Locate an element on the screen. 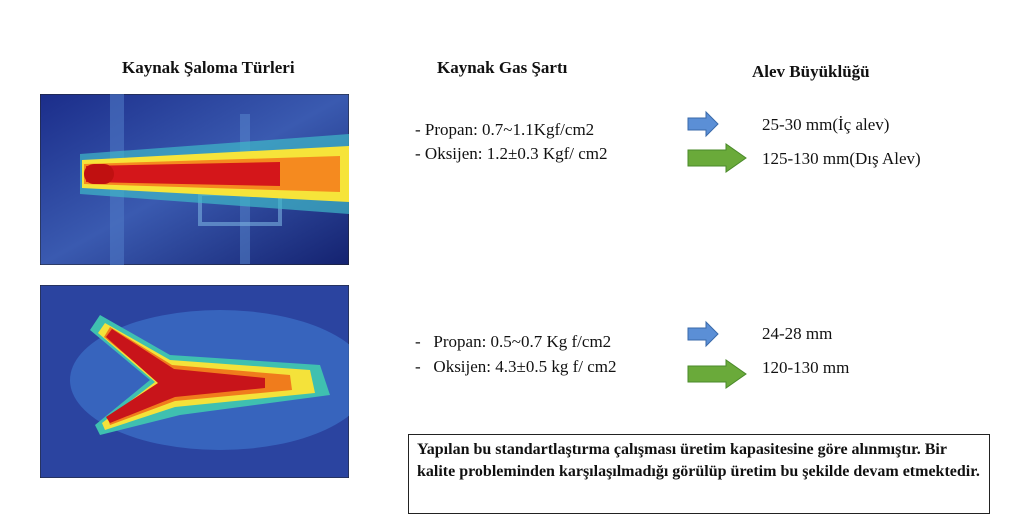 Image resolution: width=1024 pixels, height=517 pixels. column-header: Kaynak Gas Şartı is located at coordinates (502, 67).